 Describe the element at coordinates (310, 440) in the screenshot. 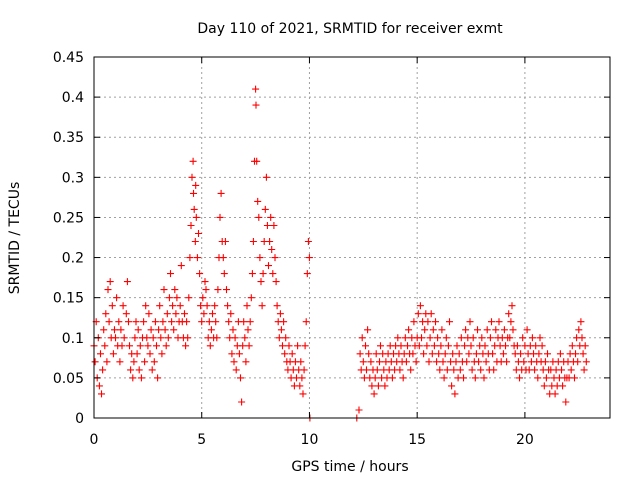

I see `x-tick-label: 10` at that location.